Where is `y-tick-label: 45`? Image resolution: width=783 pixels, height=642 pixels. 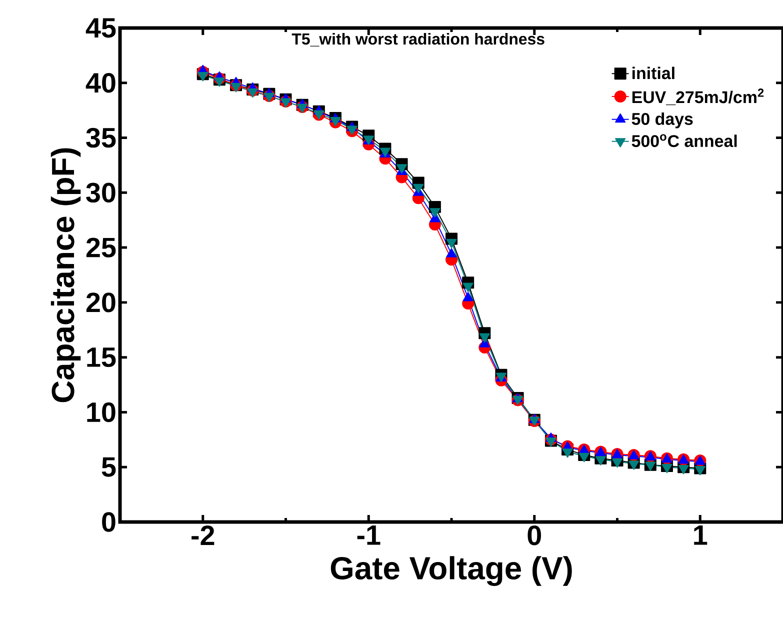 y-tick-label: 45 is located at coordinates (101, 28).